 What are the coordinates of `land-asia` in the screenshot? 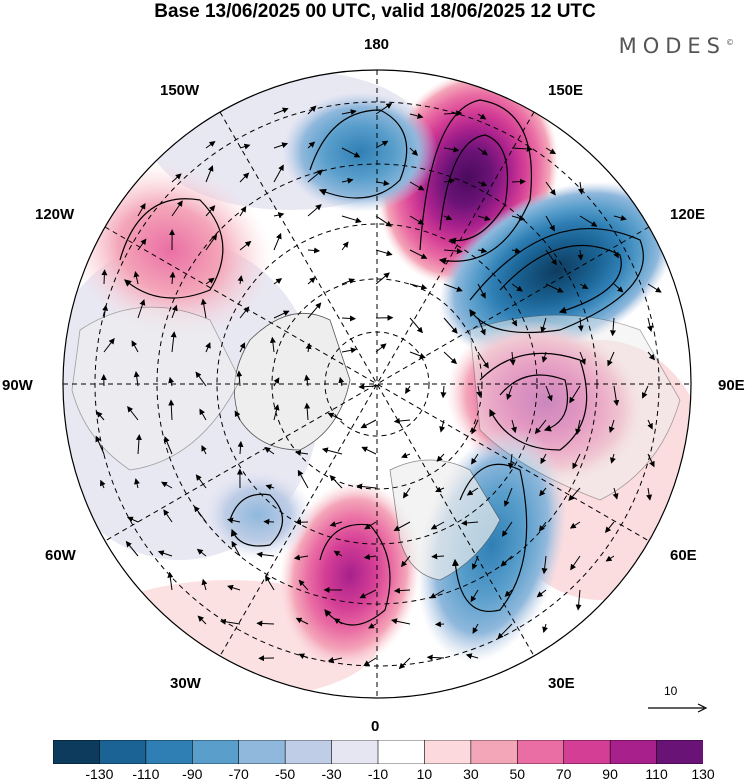 It's located at (575, 407).